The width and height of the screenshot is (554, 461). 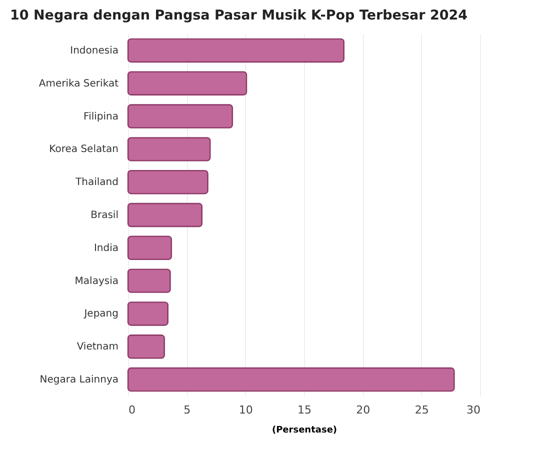 What do you see at coordinates (106, 248) in the screenshot?
I see `y-tick-label: India` at bounding box center [106, 248].